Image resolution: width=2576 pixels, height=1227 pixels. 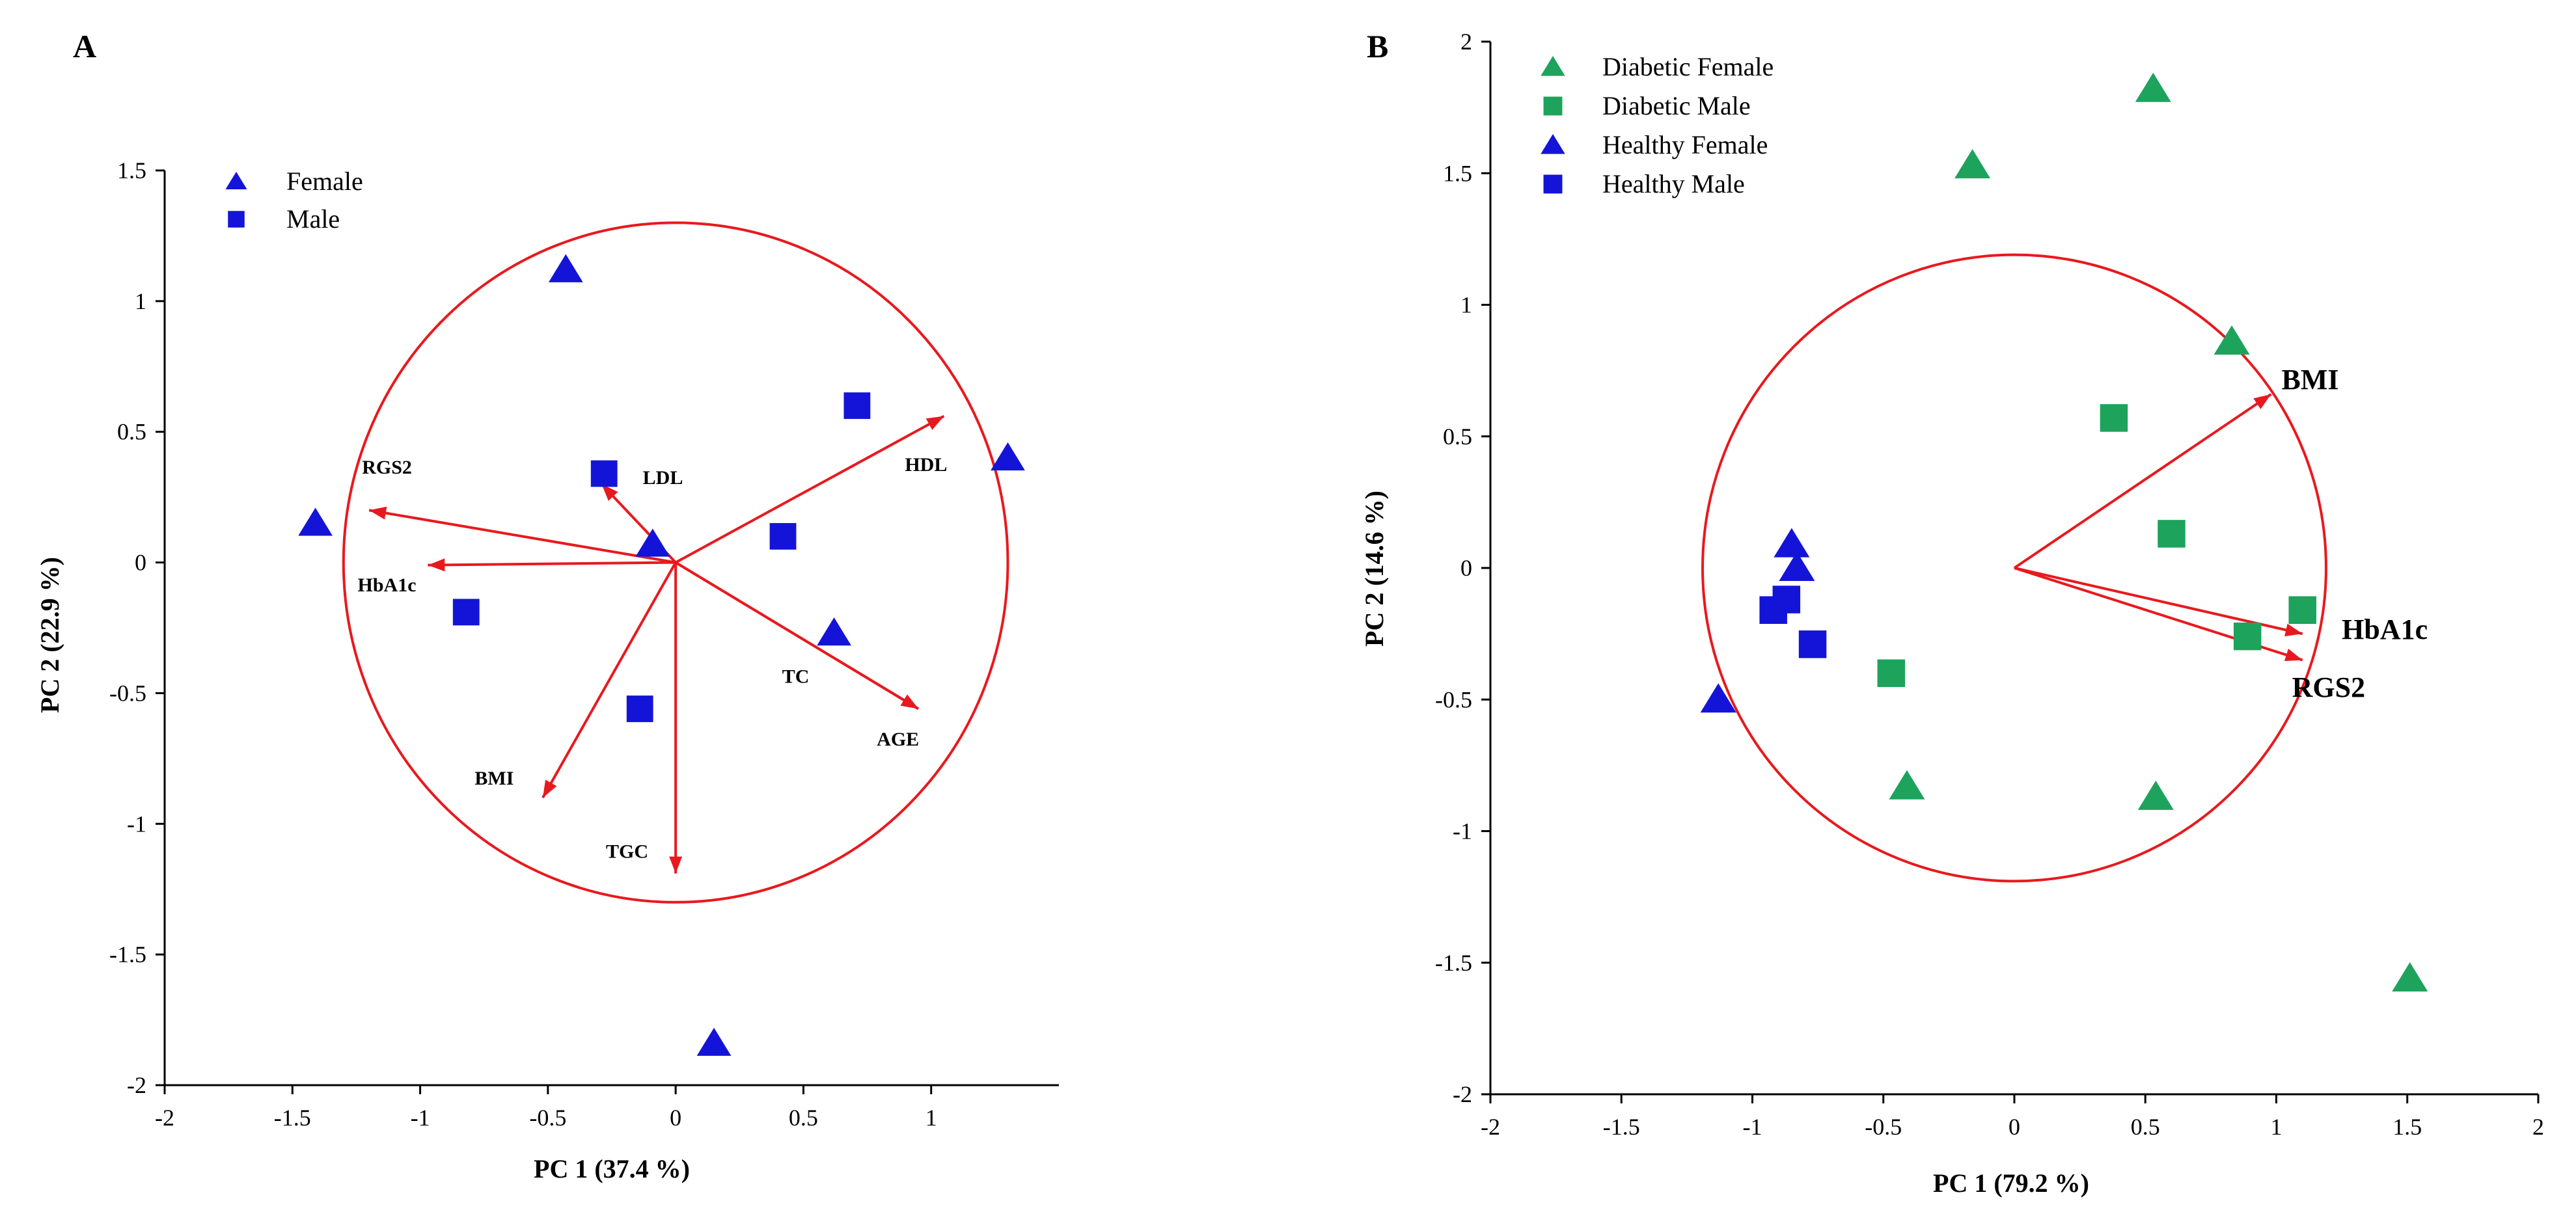 I want to click on panel-a-vector-label-tc: TC, so click(x=796, y=677).